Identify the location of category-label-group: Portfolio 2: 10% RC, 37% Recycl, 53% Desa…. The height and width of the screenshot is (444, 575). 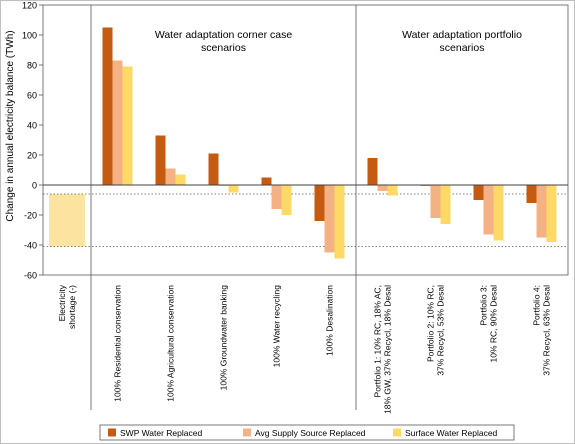
(436, 330).